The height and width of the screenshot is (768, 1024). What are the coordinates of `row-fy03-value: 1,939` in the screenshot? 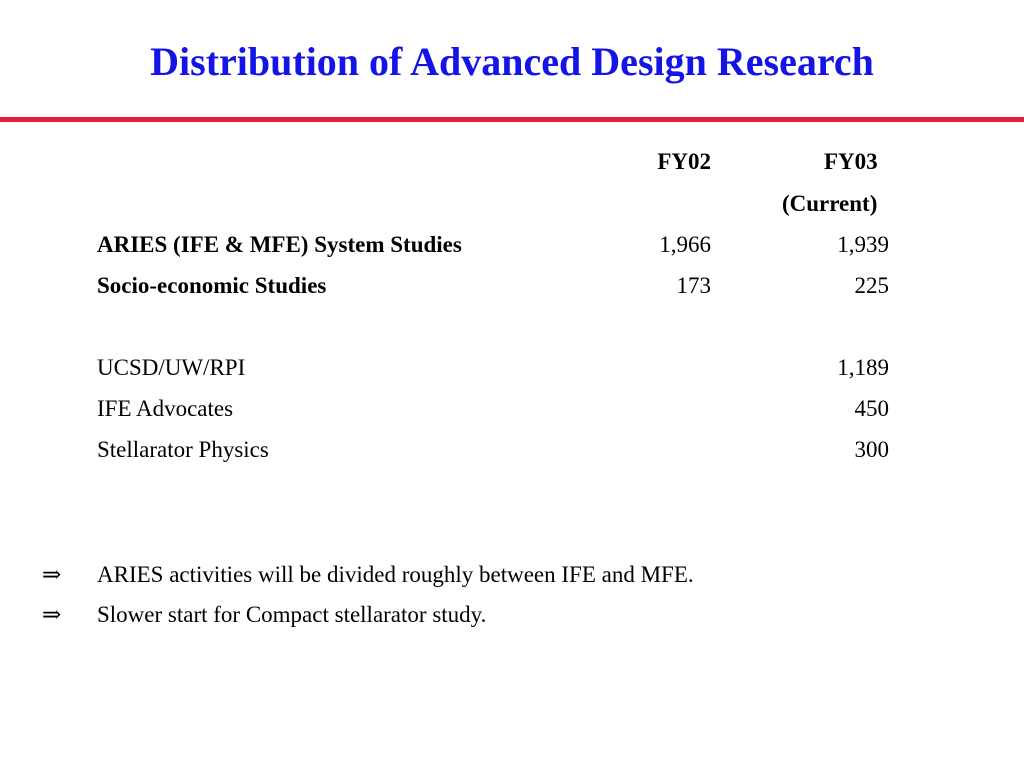 It's located at (863, 244).